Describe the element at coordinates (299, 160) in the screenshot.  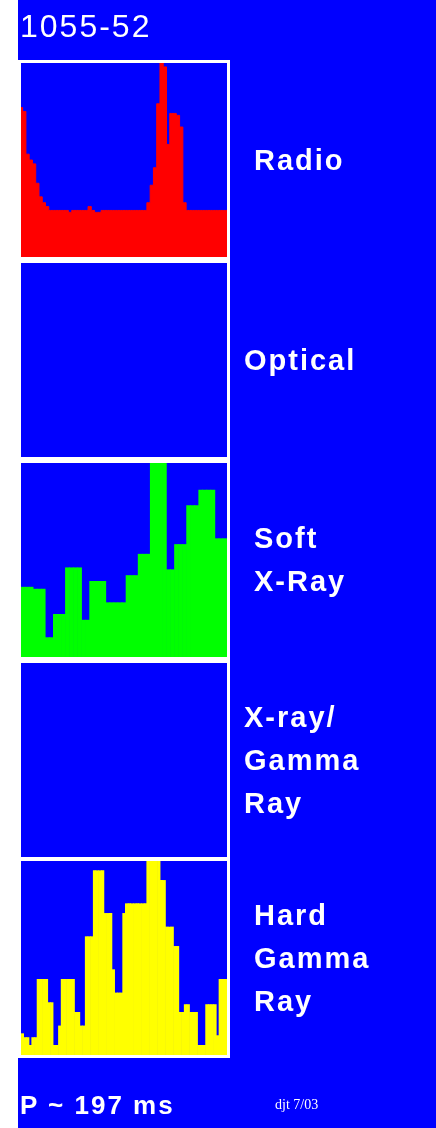
I see `text: Radio` at that location.